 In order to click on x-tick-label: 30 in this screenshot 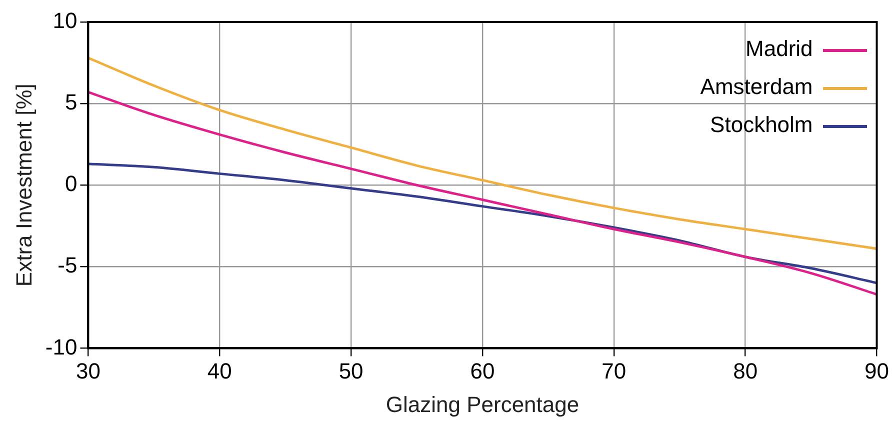, I will do `click(88, 371)`.